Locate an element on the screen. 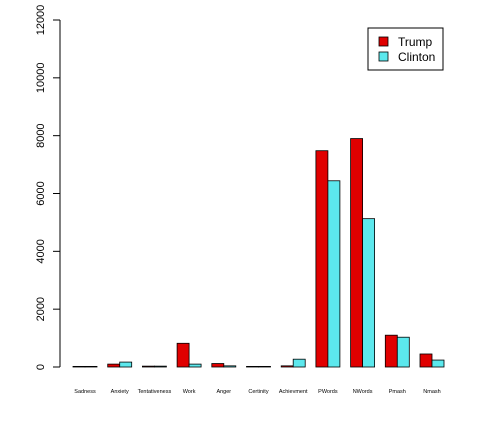 This screenshot has height=442, width=477. y-tick-label-8000: 8000 is located at coordinates (41, 135).